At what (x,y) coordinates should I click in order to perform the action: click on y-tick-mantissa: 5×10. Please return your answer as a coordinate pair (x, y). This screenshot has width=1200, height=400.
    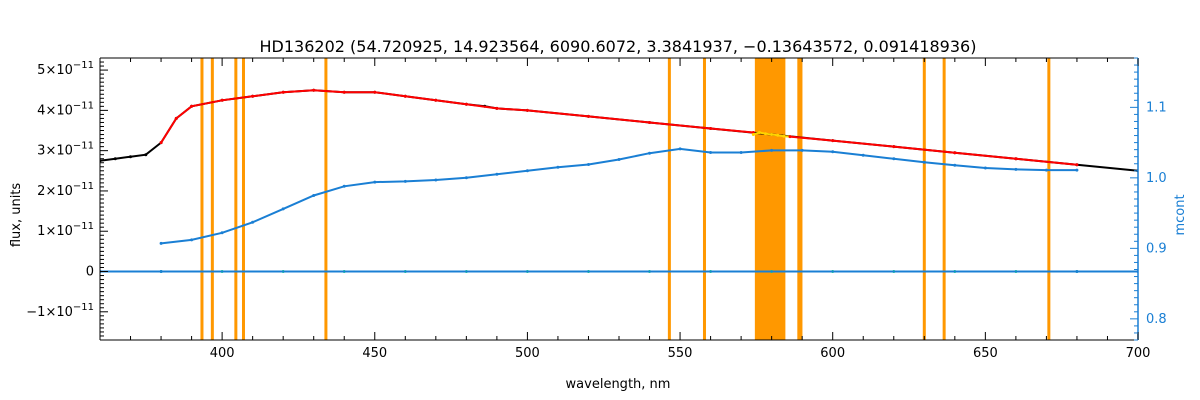
    Looking at the image, I should click on (55, 70).